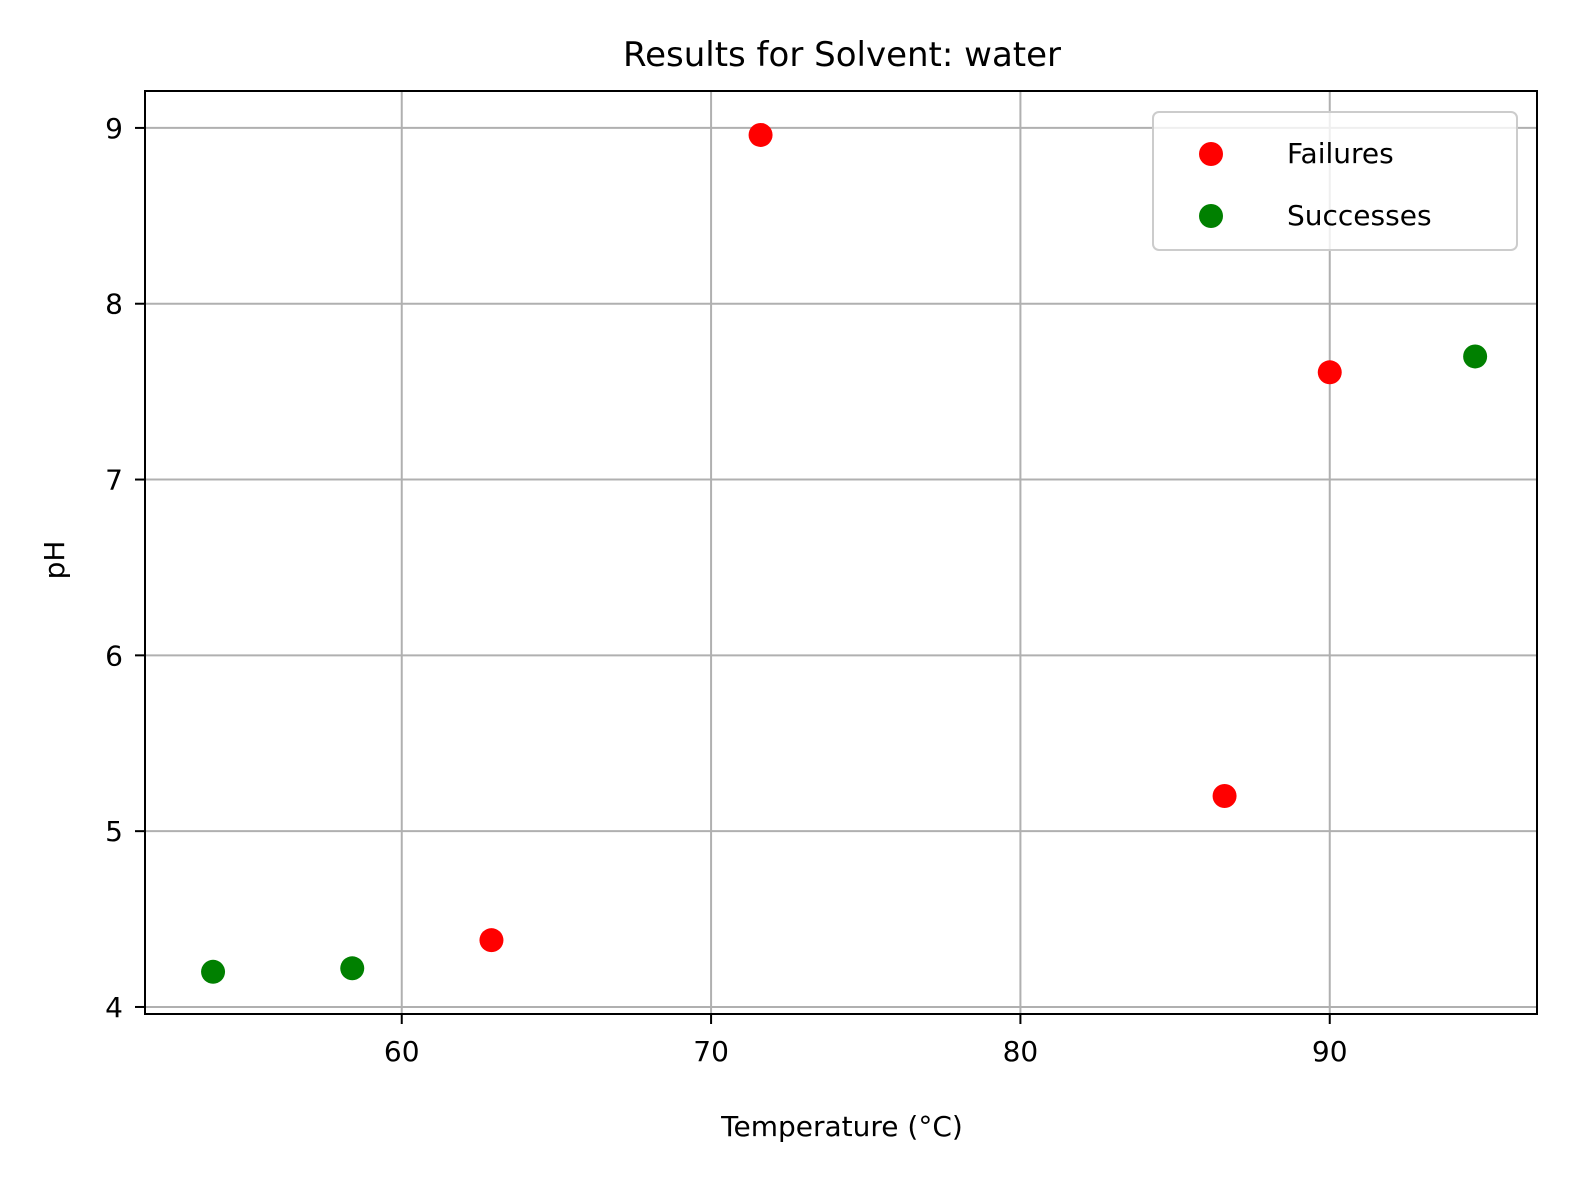 This screenshot has height=1180, width=1569. What do you see at coordinates (1211, 216) in the screenshot?
I see `legend-marker-successes` at bounding box center [1211, 216].